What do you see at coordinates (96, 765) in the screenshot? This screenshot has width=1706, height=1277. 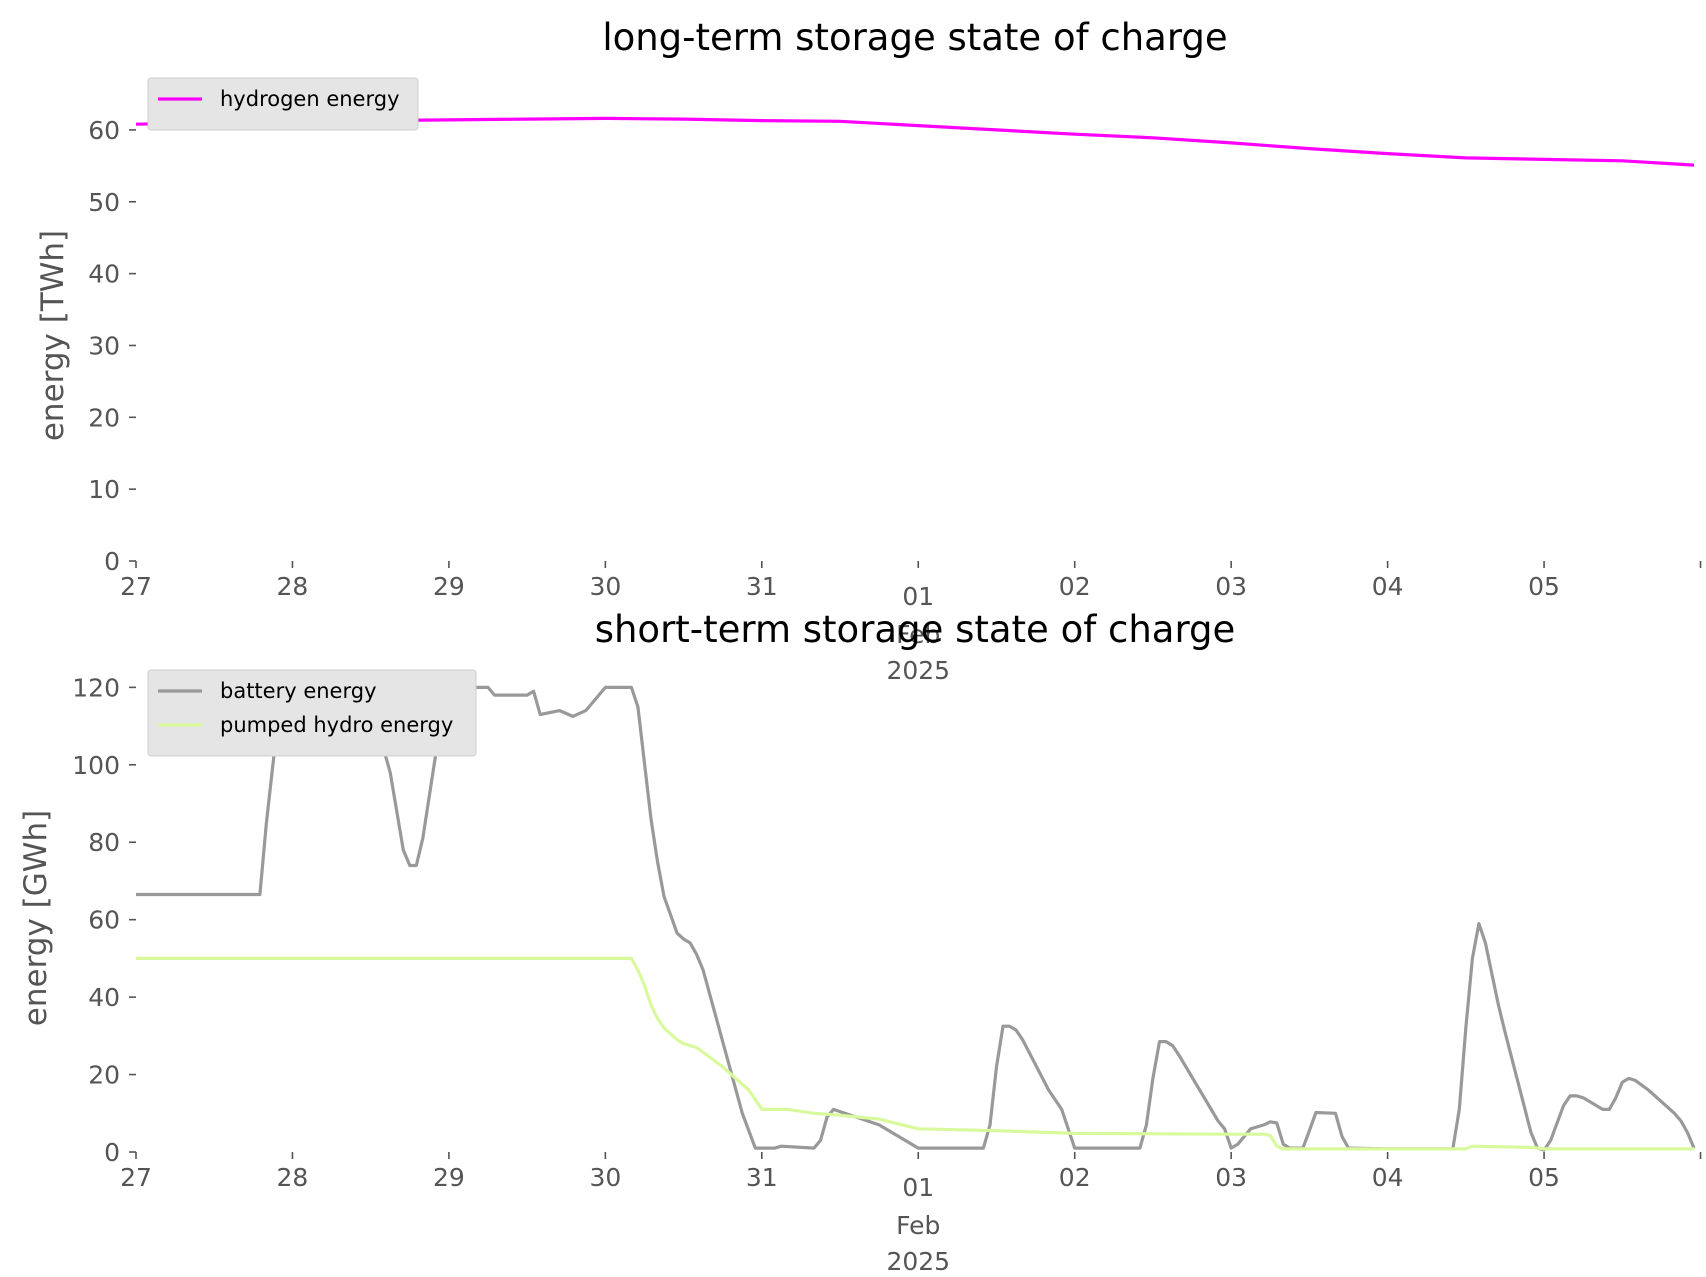 I see `y-tick-label: 100` at bounding box center [96, 765].